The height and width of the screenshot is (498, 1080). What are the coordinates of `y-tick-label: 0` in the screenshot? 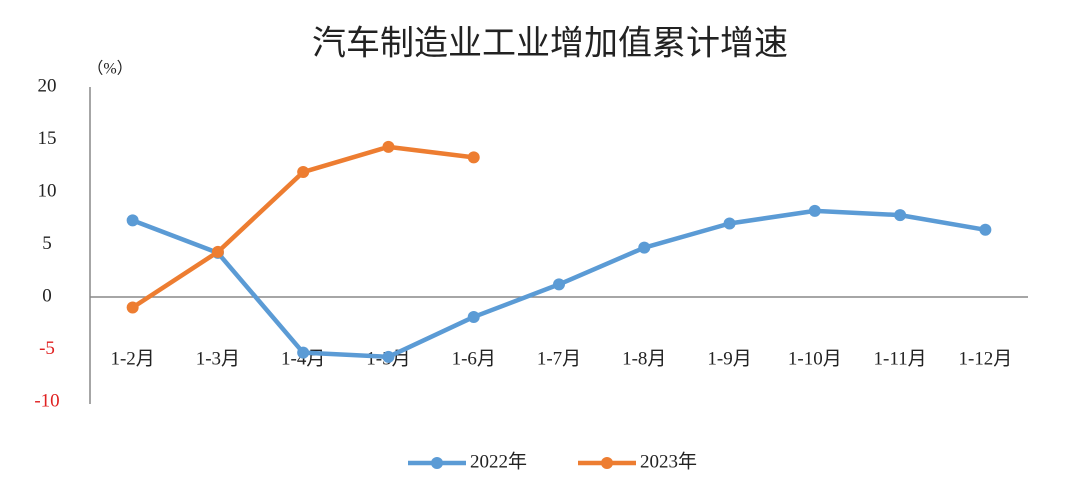 It's located at (47, 295).